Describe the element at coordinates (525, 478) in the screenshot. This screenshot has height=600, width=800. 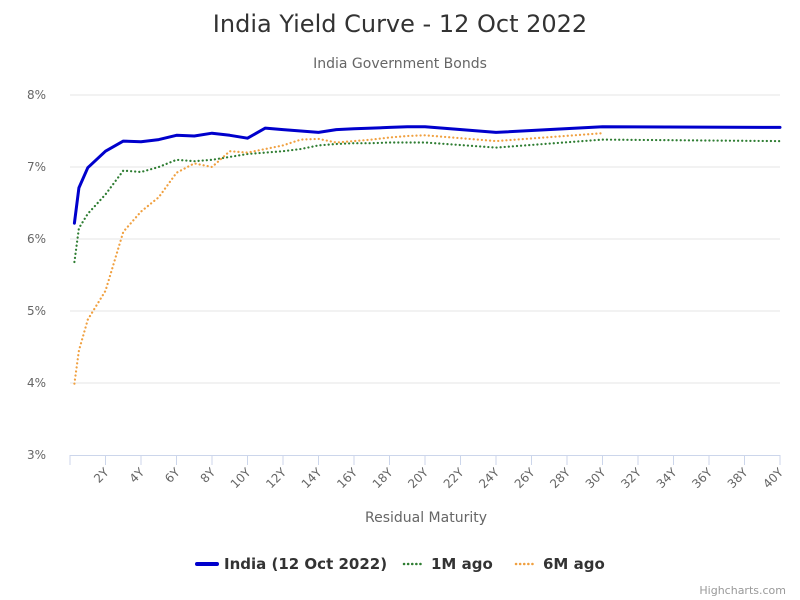
I see `x-tick-label: 26Y` at that location.